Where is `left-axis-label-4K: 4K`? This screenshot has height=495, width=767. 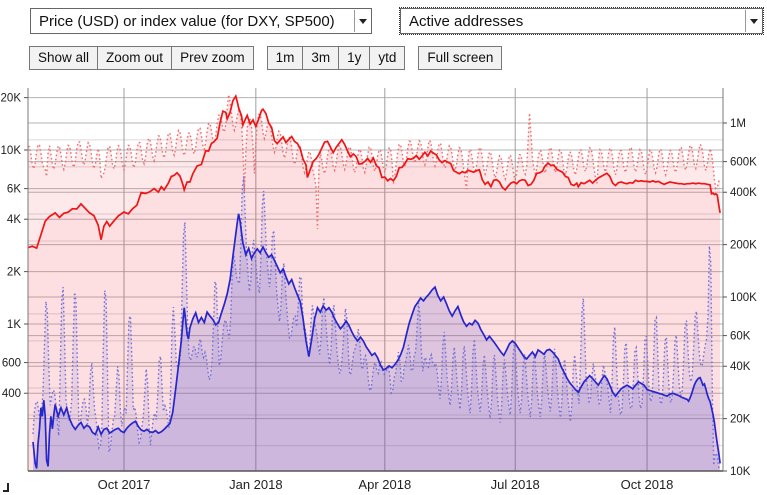 left-axis-label-4K: 4K is located at coordinates (14, 220).